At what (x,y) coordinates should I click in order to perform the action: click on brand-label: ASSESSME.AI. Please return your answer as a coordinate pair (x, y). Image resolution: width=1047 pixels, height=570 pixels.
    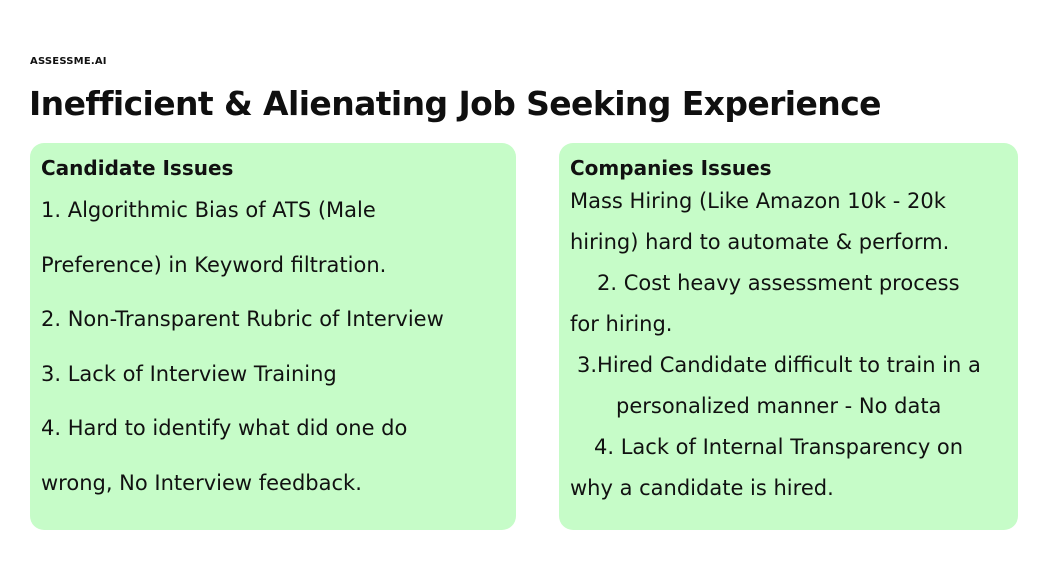
    Looking at the image, I should click on (68, 61).